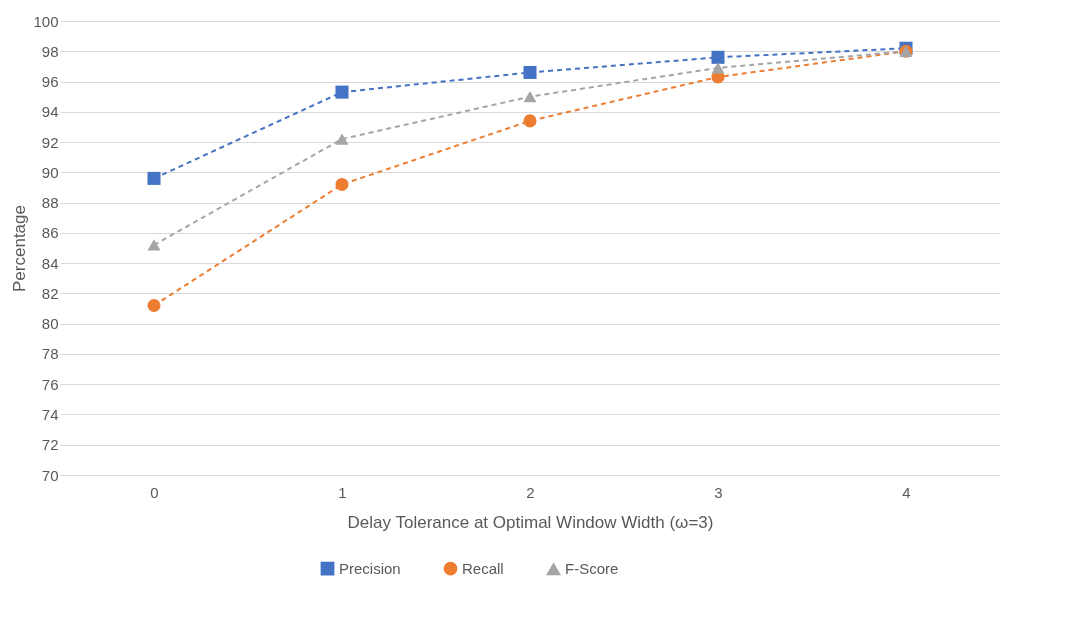 Image resolution: width=1070 pixels, height=624 pixels. Describe the element at coordinates (50, 112) in the screenshot. I see `y-tick-label: 94` at that location.